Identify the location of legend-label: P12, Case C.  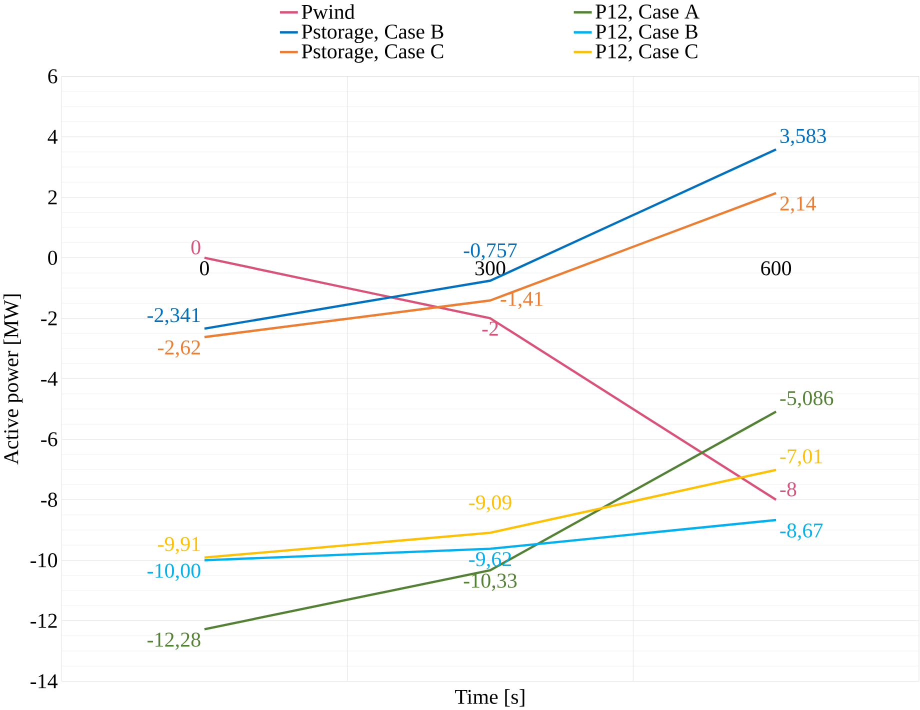
(647, 53).